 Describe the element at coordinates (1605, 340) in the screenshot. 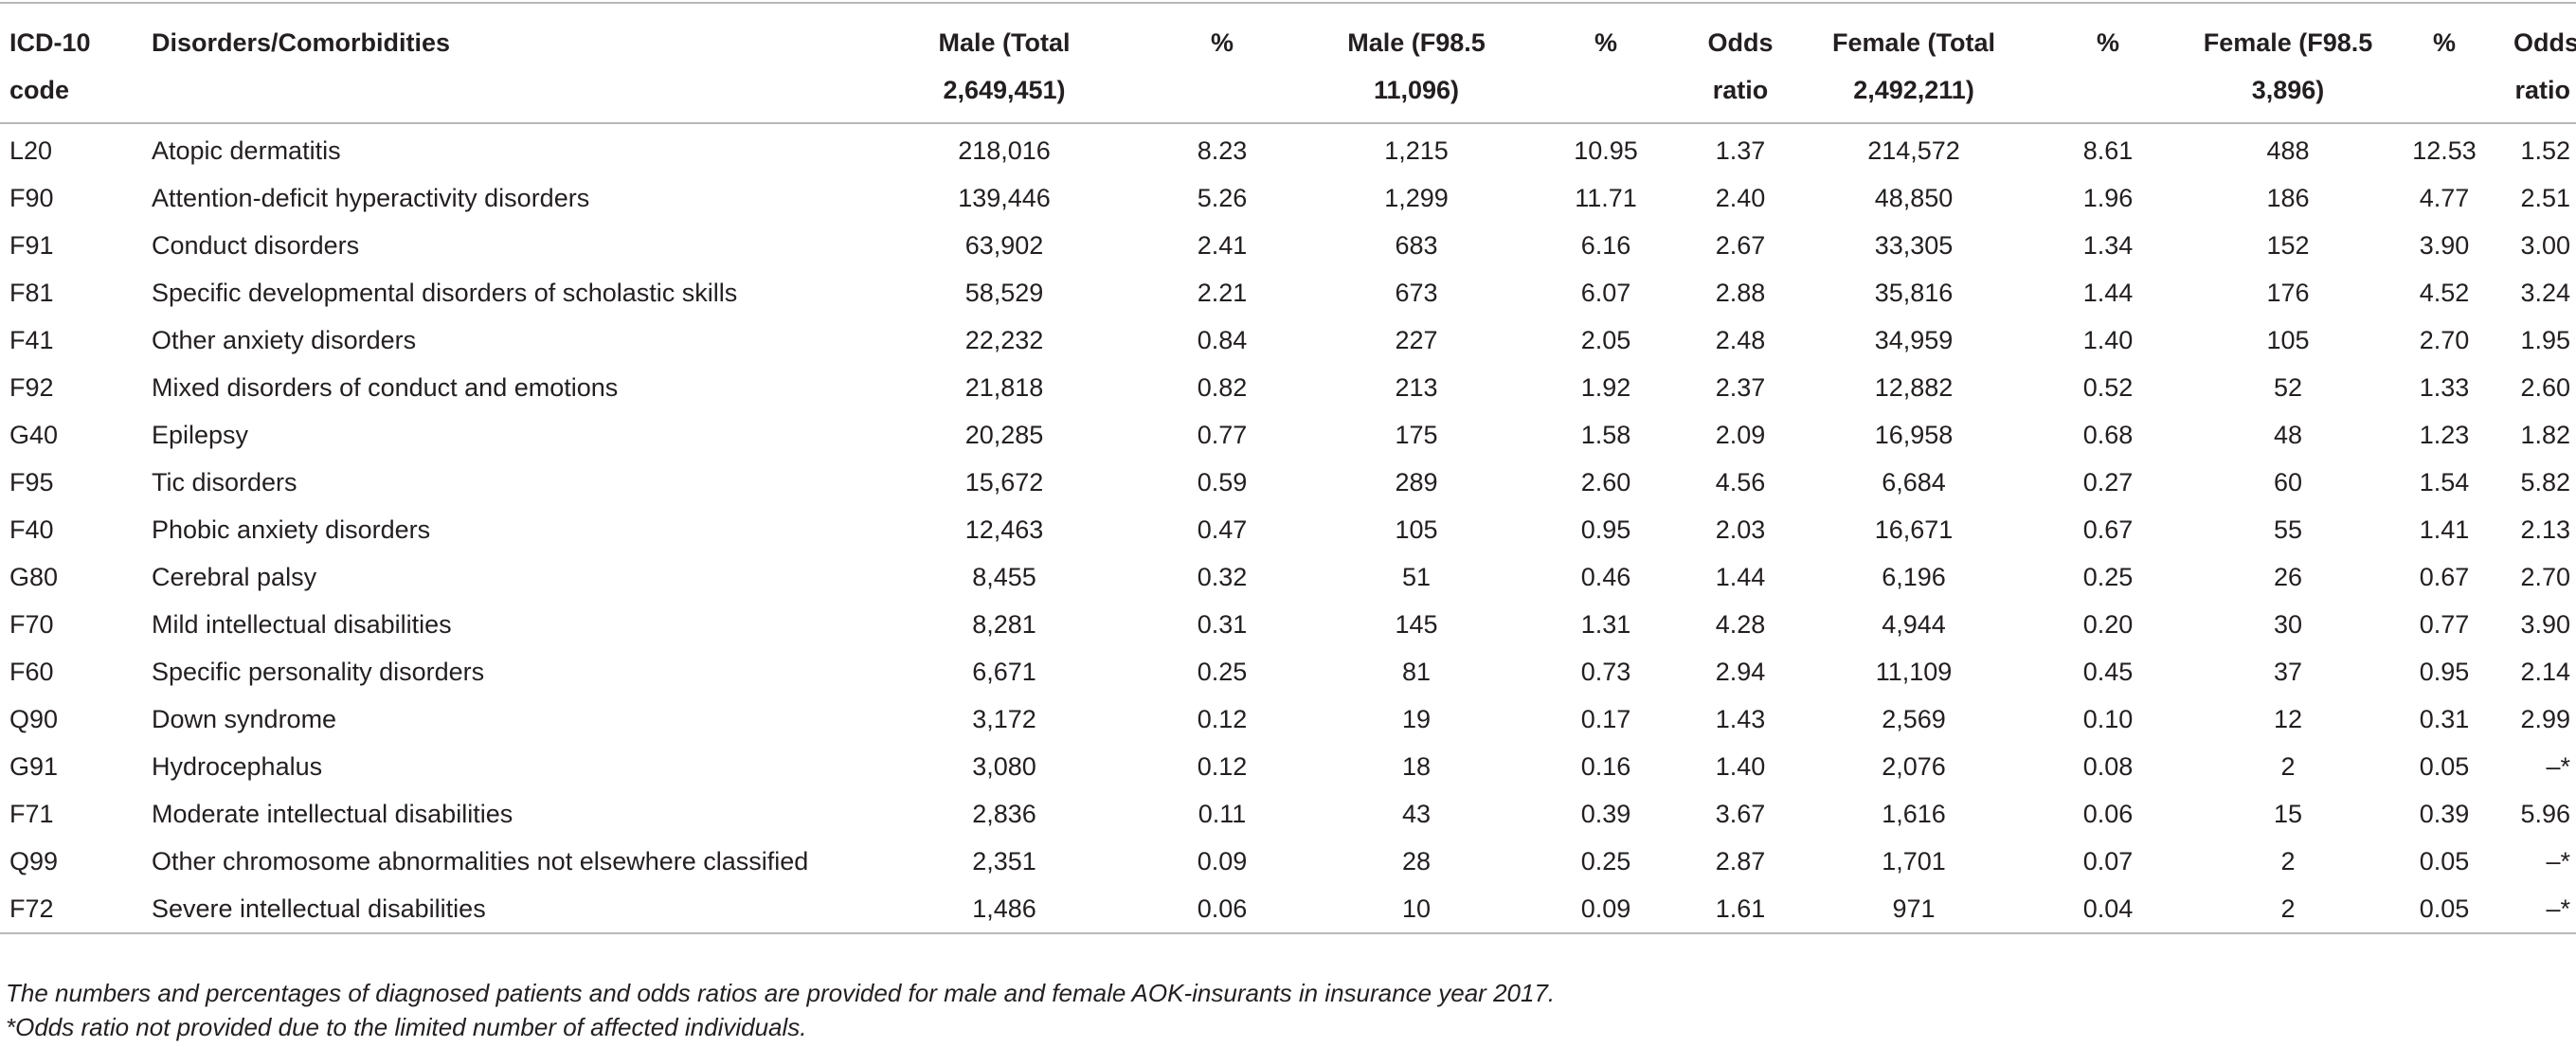

I see `cell-male-f985-pct: 2.05` at that location.